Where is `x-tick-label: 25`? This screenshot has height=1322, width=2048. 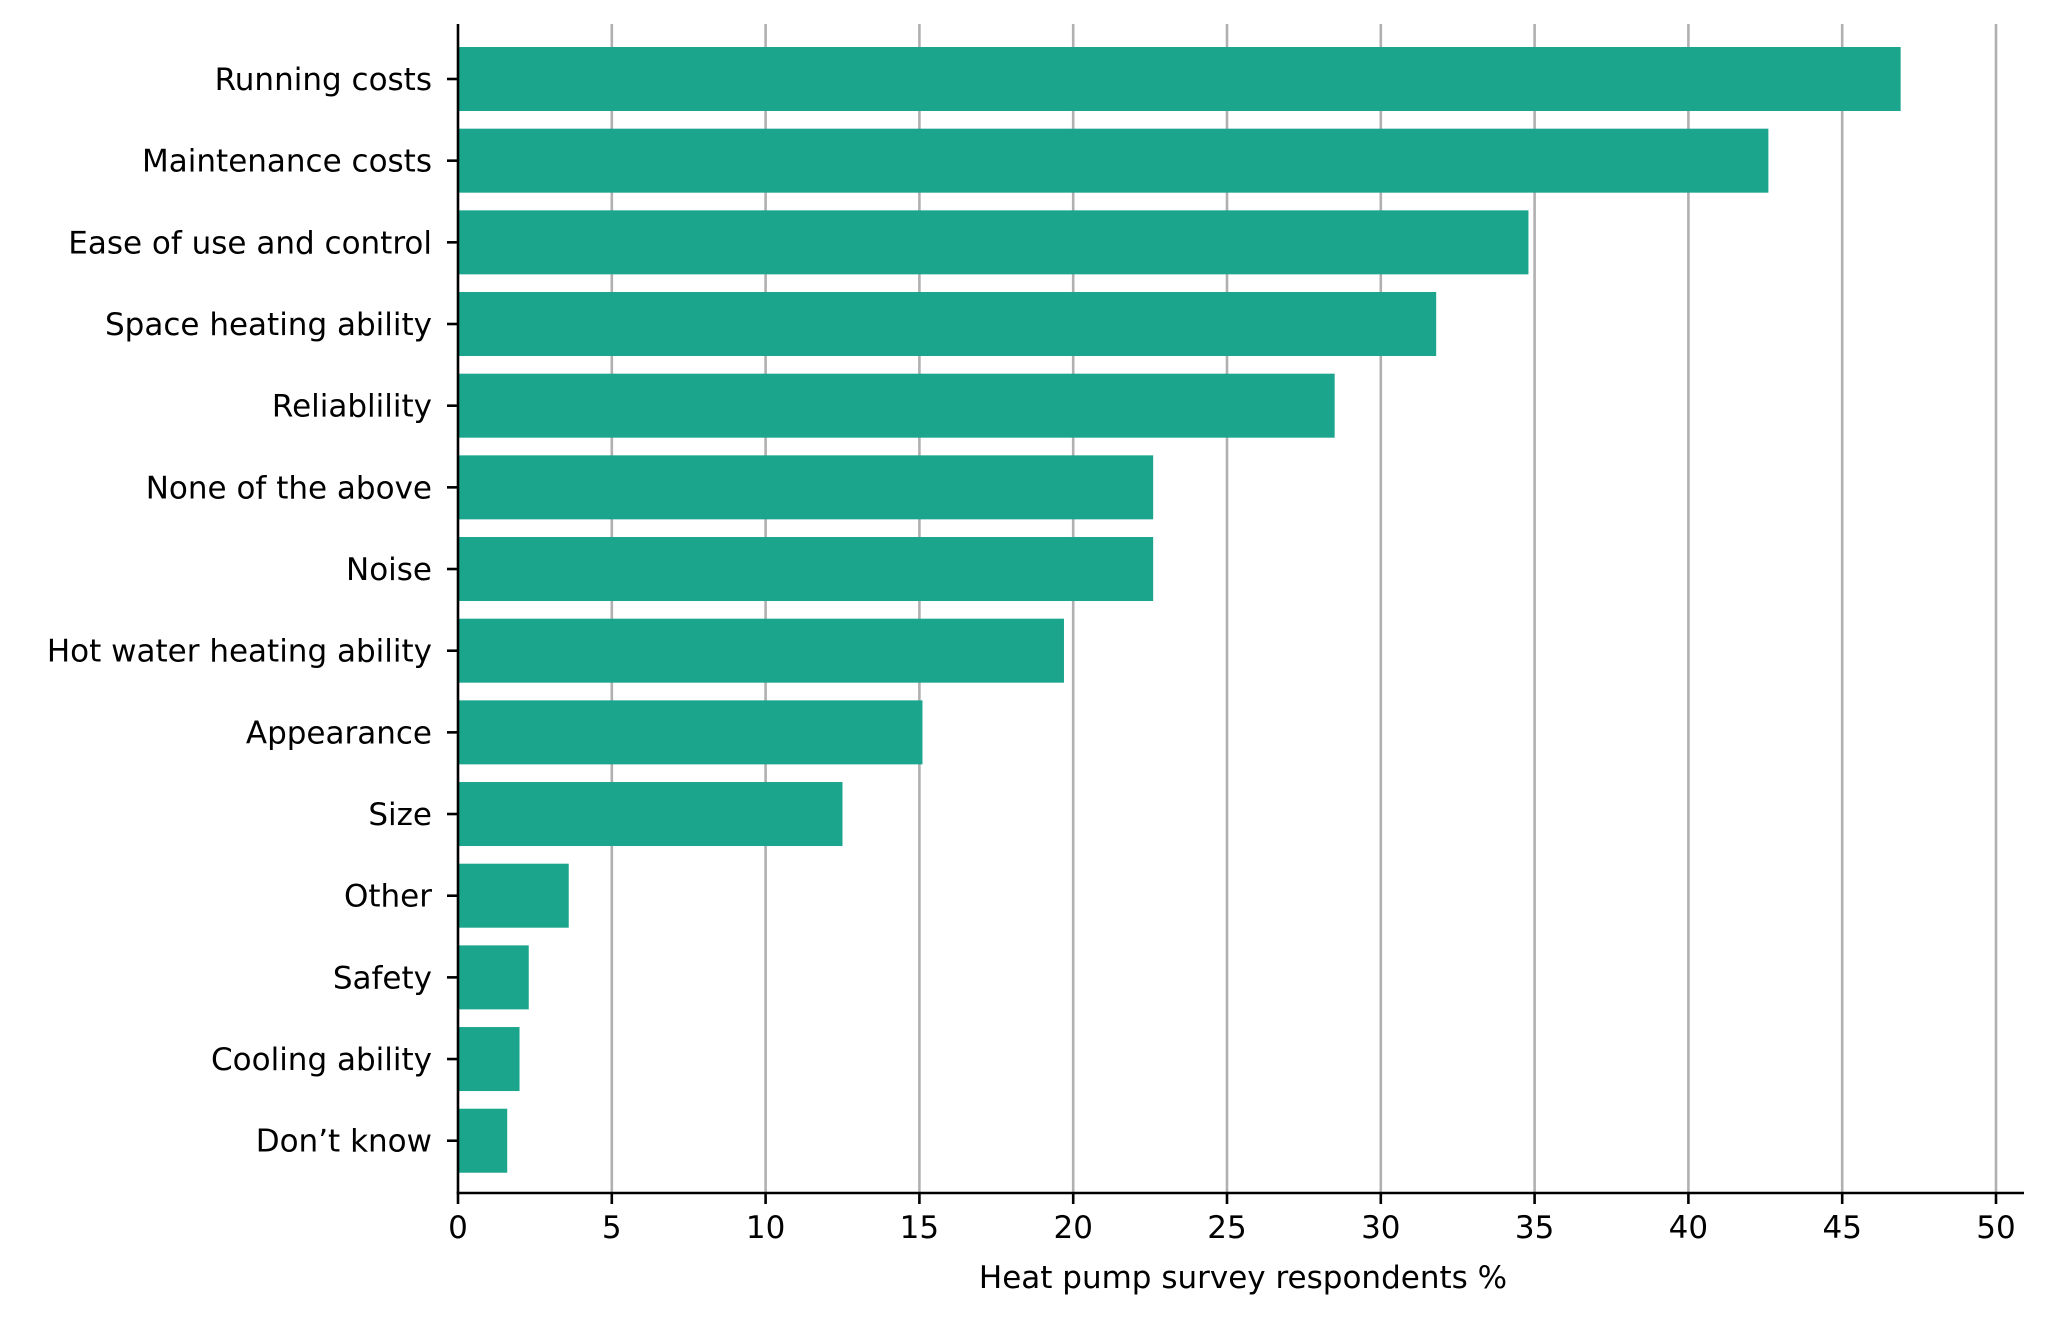
x-tick-label: 25 is located at coordinates (1226, 1228).